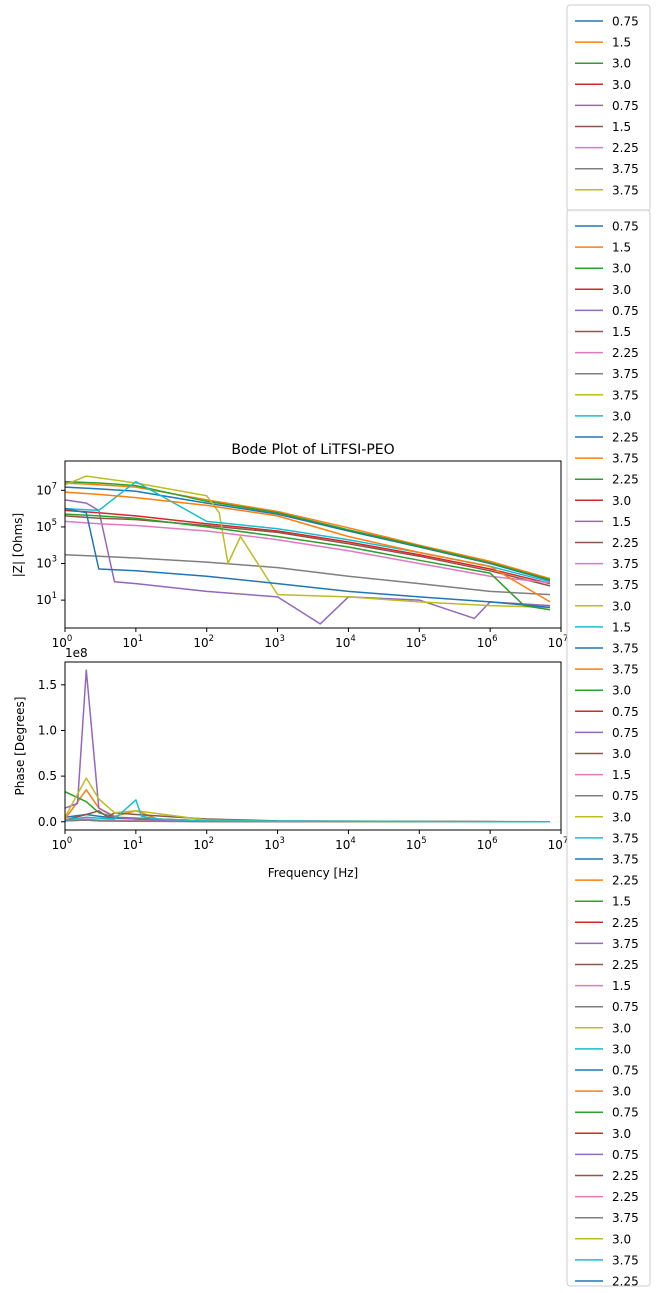  What do you see at coordinates (20, 746) in the screenshot?
I see `phase-y-axis-label: Phase [Degrees]` at bounding box center [20, 746].